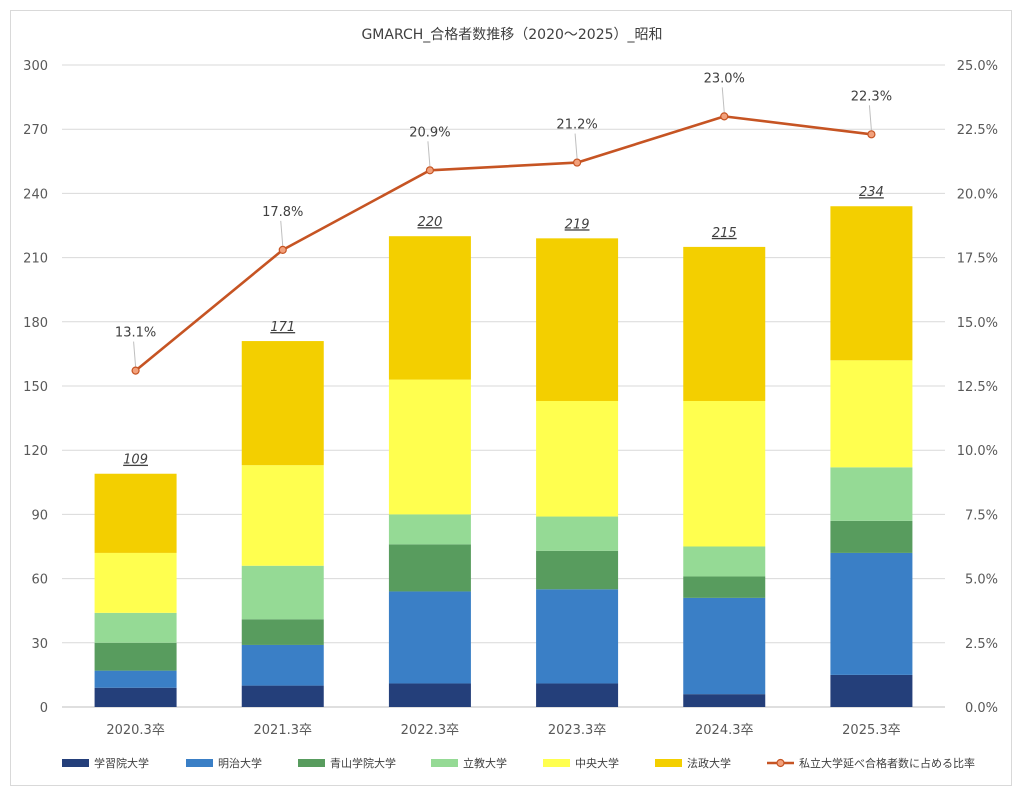 Image resolution: width=1024 pixels, height=796 pixels. What do you see at coordinates (44, 708) in the screenshot?
I see `y-tick-label: 0` at bounding box center [44, 708].